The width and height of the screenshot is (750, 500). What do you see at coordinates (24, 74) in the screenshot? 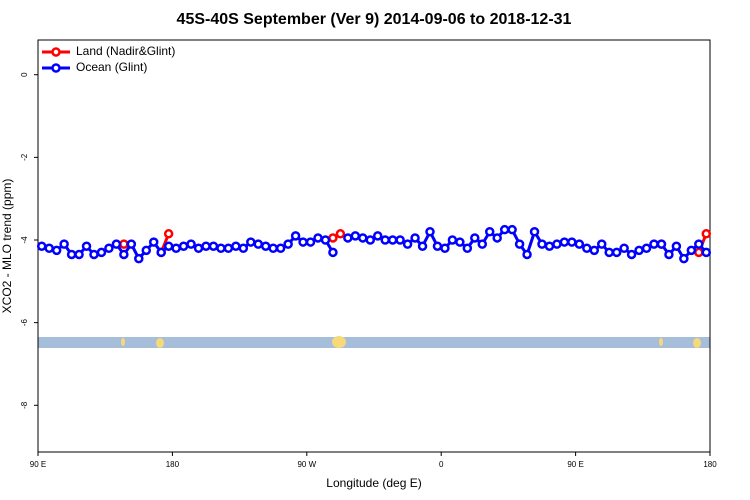
I see `y-tick-label: 0` at bounding box center [24, 74].